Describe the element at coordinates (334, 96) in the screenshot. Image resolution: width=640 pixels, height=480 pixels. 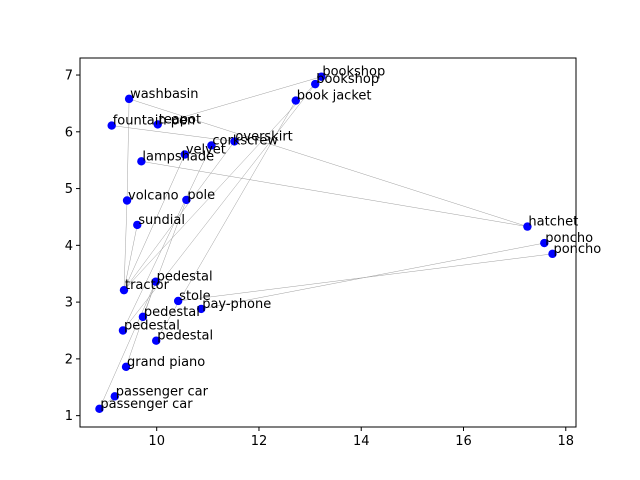
I see `point-label: book jacket` at that location.